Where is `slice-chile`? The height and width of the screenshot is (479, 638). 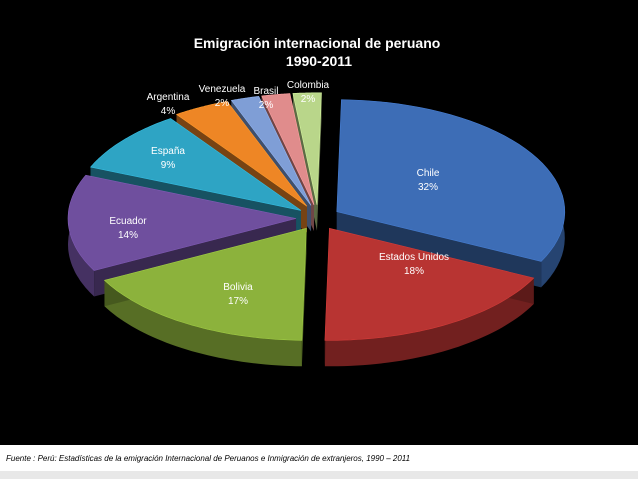
slice-chile is located at coordinates (451, 180).